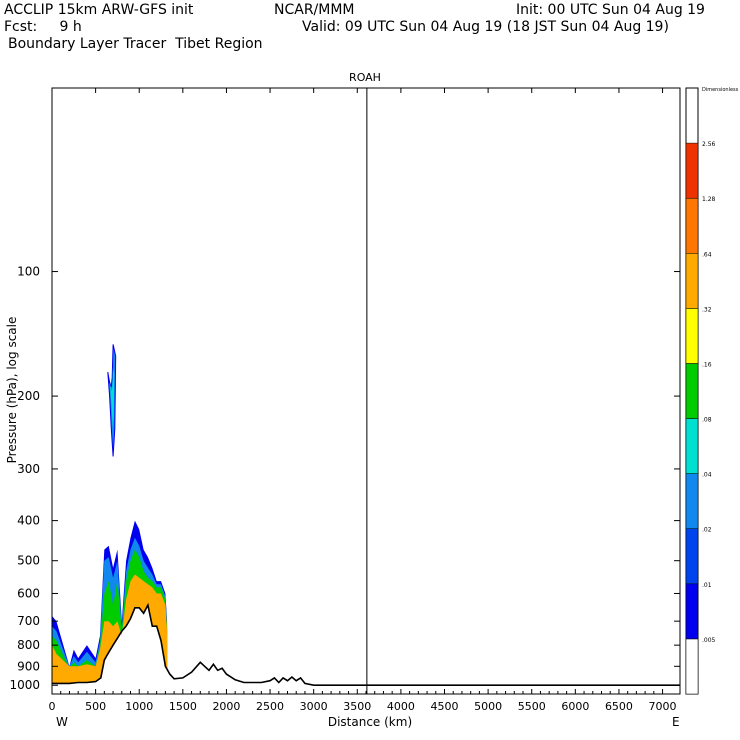  I want to click on y-tick-label: 200, so click(28, 396).